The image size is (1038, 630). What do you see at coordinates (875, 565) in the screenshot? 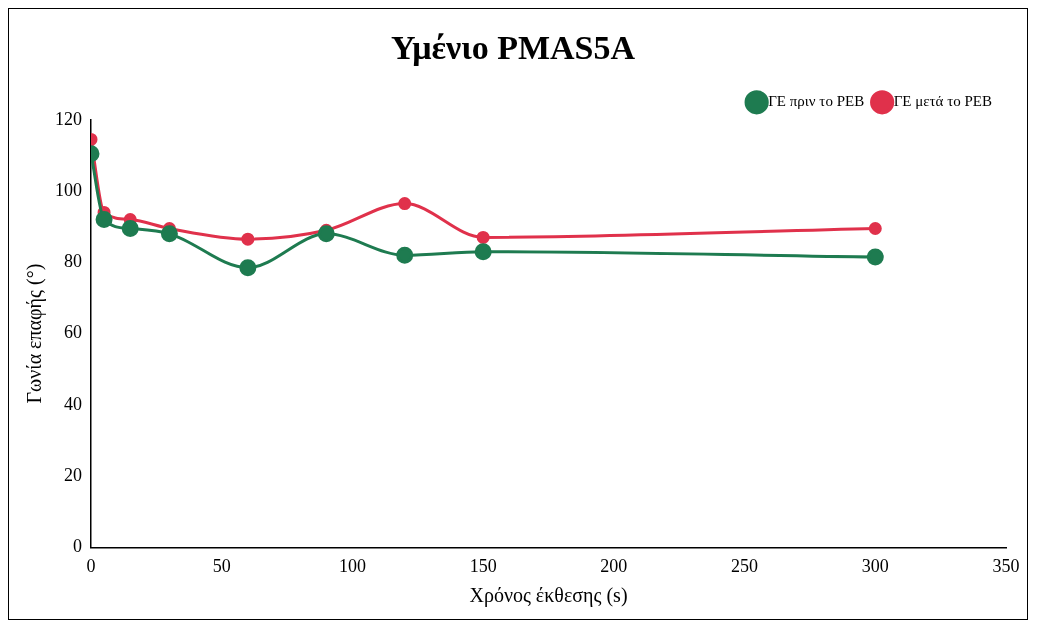
I see `x-tick-label: 300` at bounding box center [875, 565].